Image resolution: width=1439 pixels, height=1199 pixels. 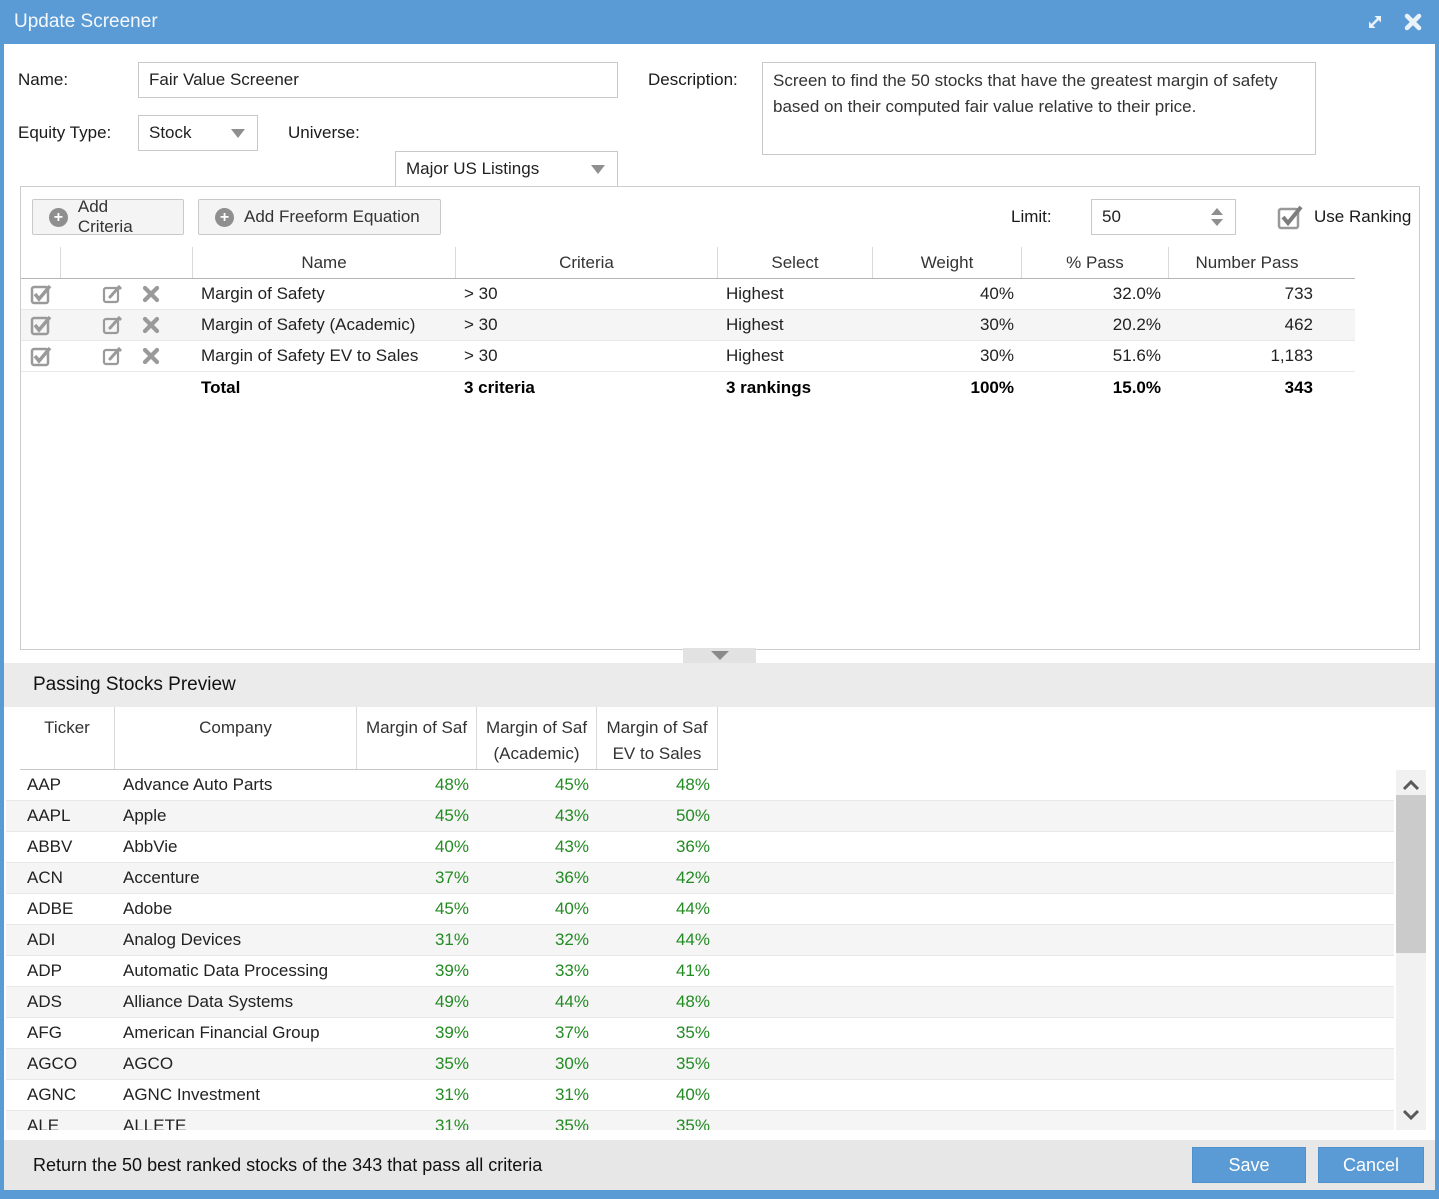 What do you see at coordinates (134, 684) in the screenshot?
I see `preview-title: Passing Stocks Preview` at bounding box center [134, 684].